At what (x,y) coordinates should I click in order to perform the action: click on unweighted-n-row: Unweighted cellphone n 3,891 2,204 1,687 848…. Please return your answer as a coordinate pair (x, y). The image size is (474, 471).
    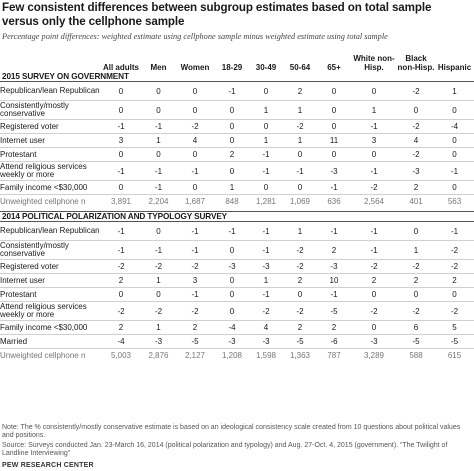
    Looking at the image, I should click on (237, 202).